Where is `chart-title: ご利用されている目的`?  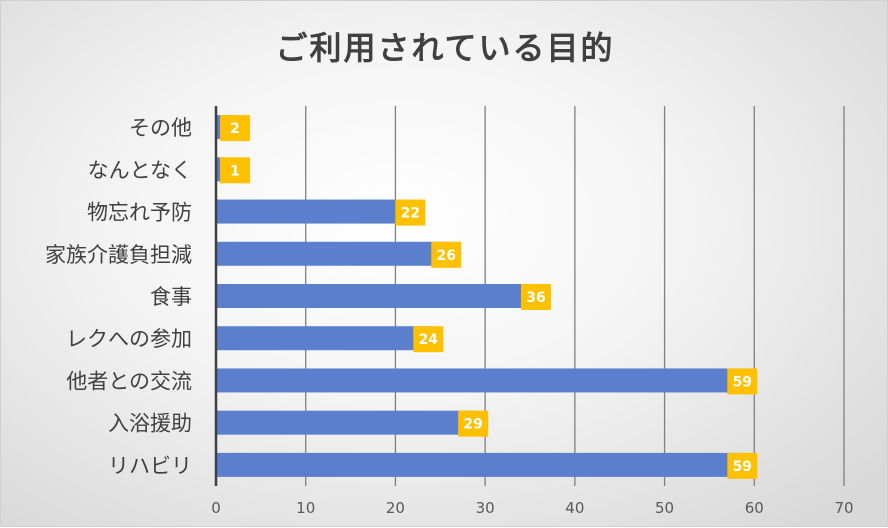 chart-title: ご利用されている目的 is located at coordinates (445, 48).